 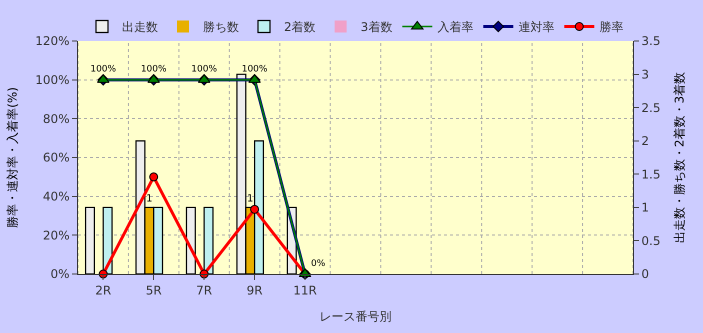 I want to click on y2-tick-label: 2, so click(x=645, y=141).